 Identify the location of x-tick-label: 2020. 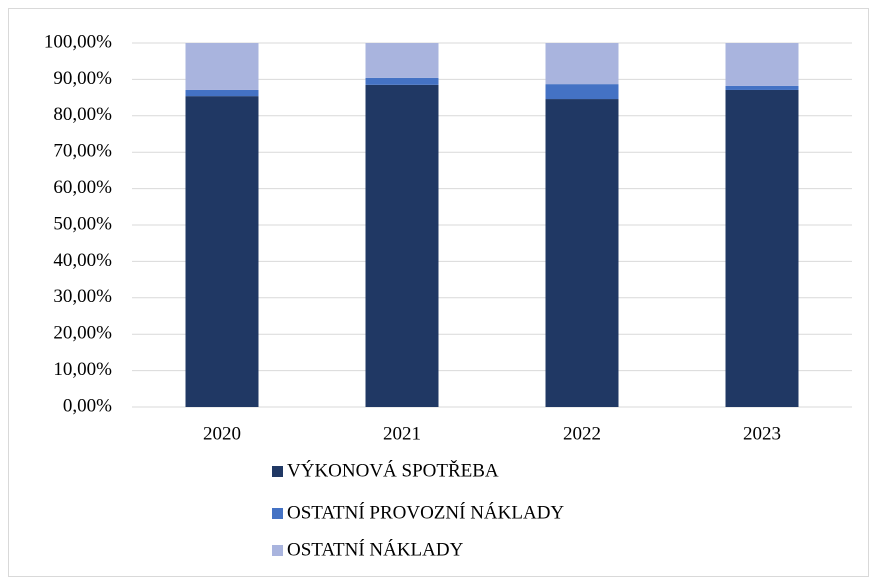
(222, 433).